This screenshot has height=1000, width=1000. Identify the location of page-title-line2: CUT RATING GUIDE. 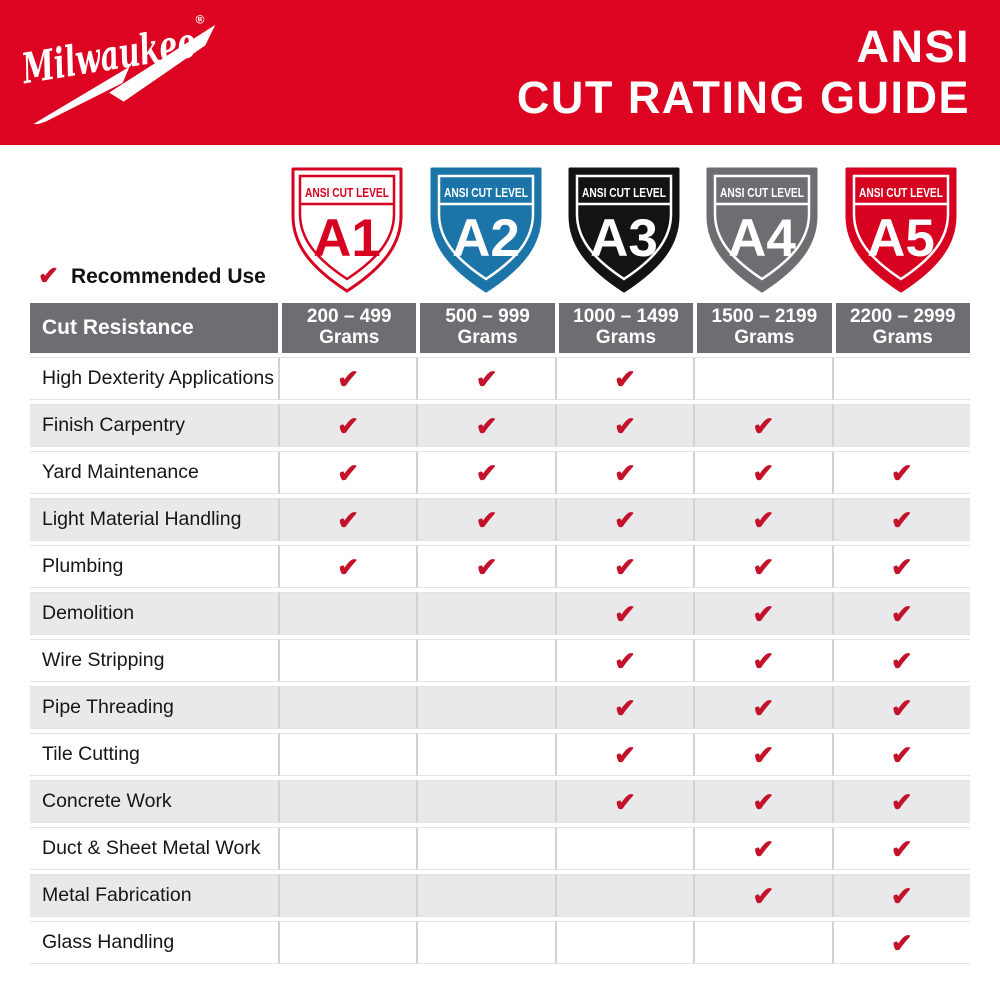
(743, 97).